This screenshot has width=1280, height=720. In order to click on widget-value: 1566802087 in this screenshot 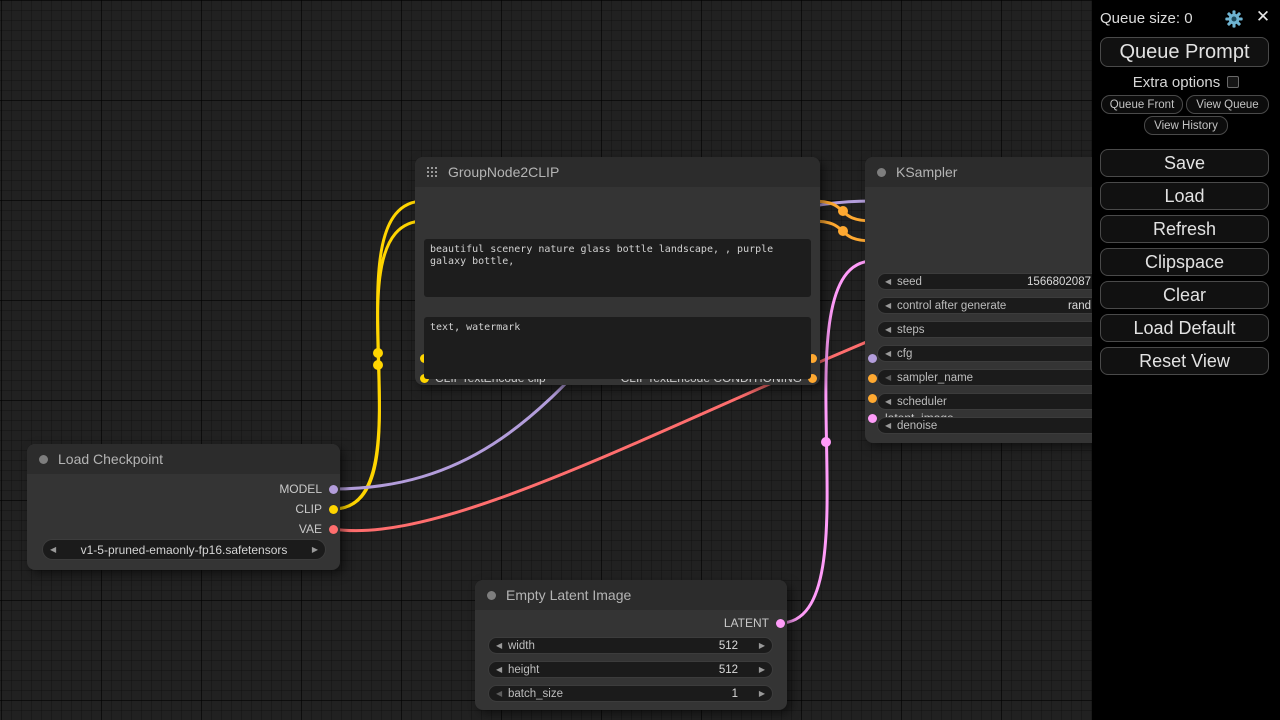, I will do `click(1059, 281)`.